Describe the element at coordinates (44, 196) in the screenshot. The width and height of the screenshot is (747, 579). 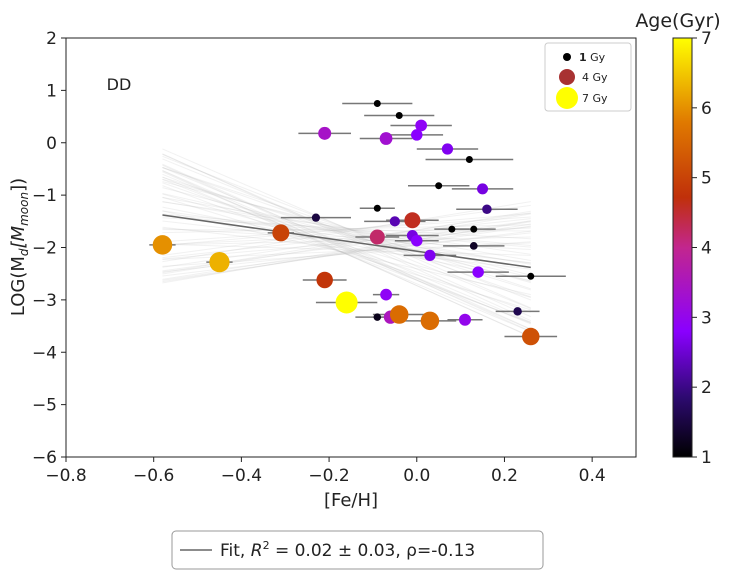
I see `y-tick-label: −1` at that location.